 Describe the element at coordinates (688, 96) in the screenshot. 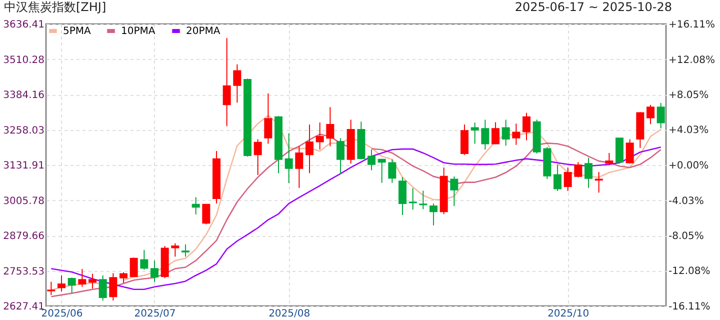

I see `y2-tick-label: +8.05%` at that location.